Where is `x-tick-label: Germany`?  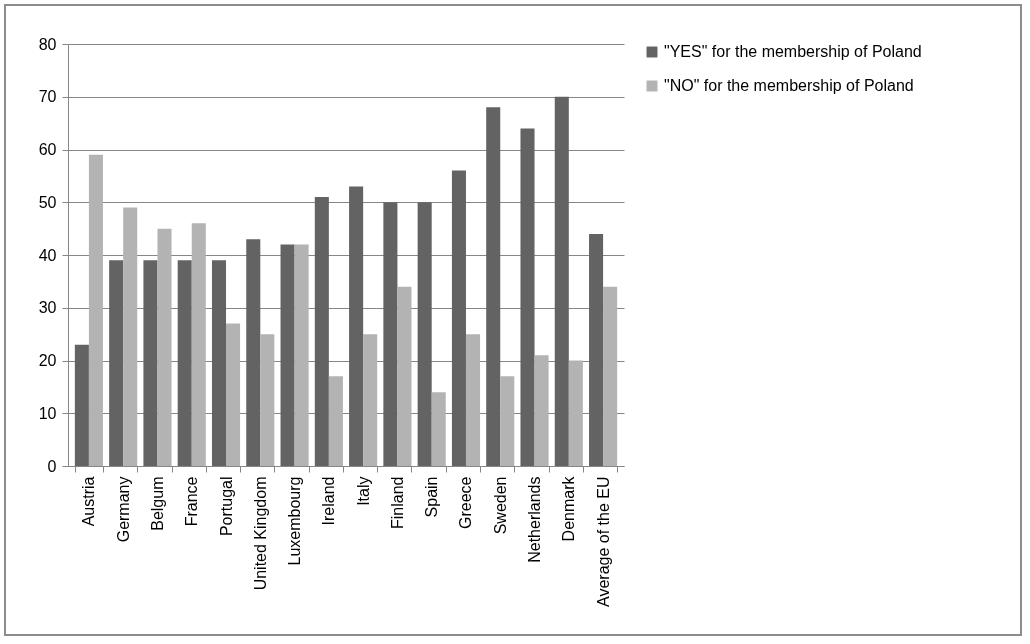 x-tick-label: Germany is located at coordinates (123, 509).